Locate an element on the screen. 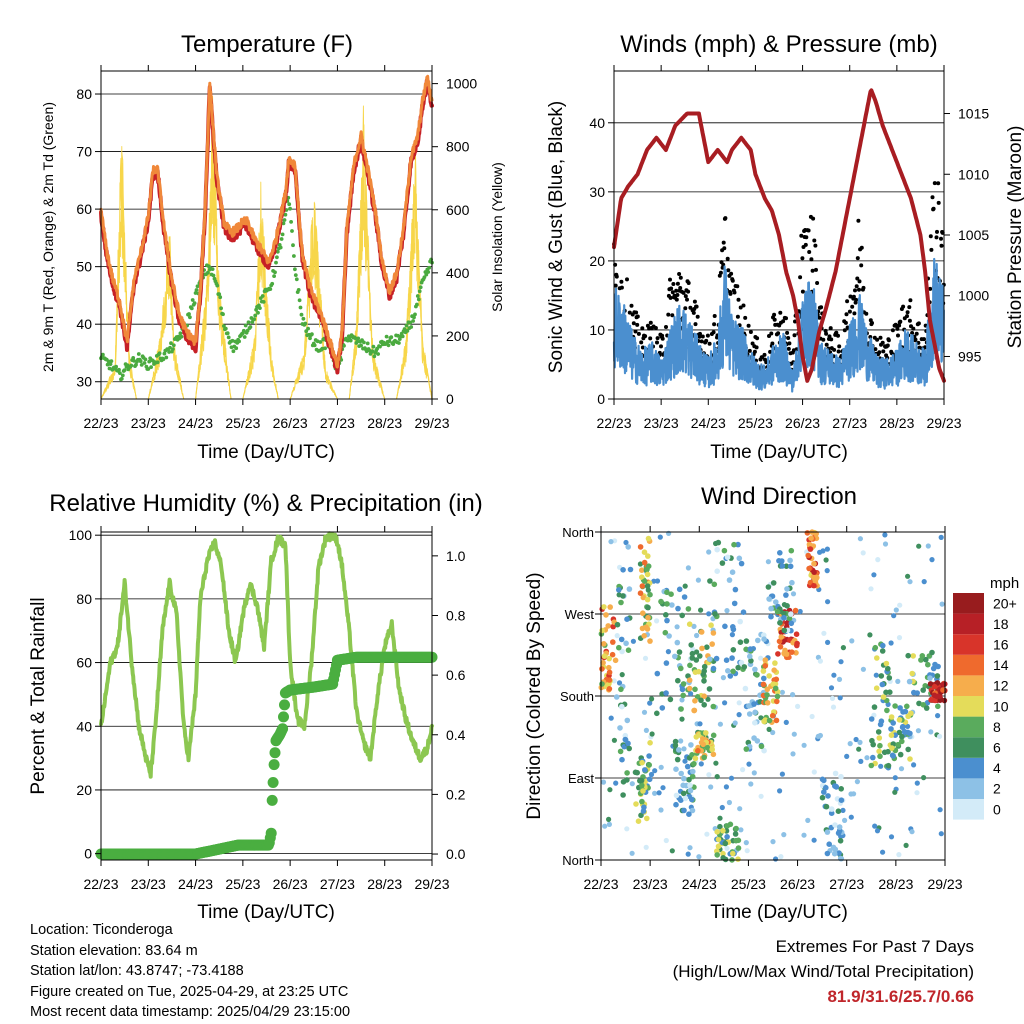  humidity-xtick-label: 28/23 is located at coordinates (384, 884).